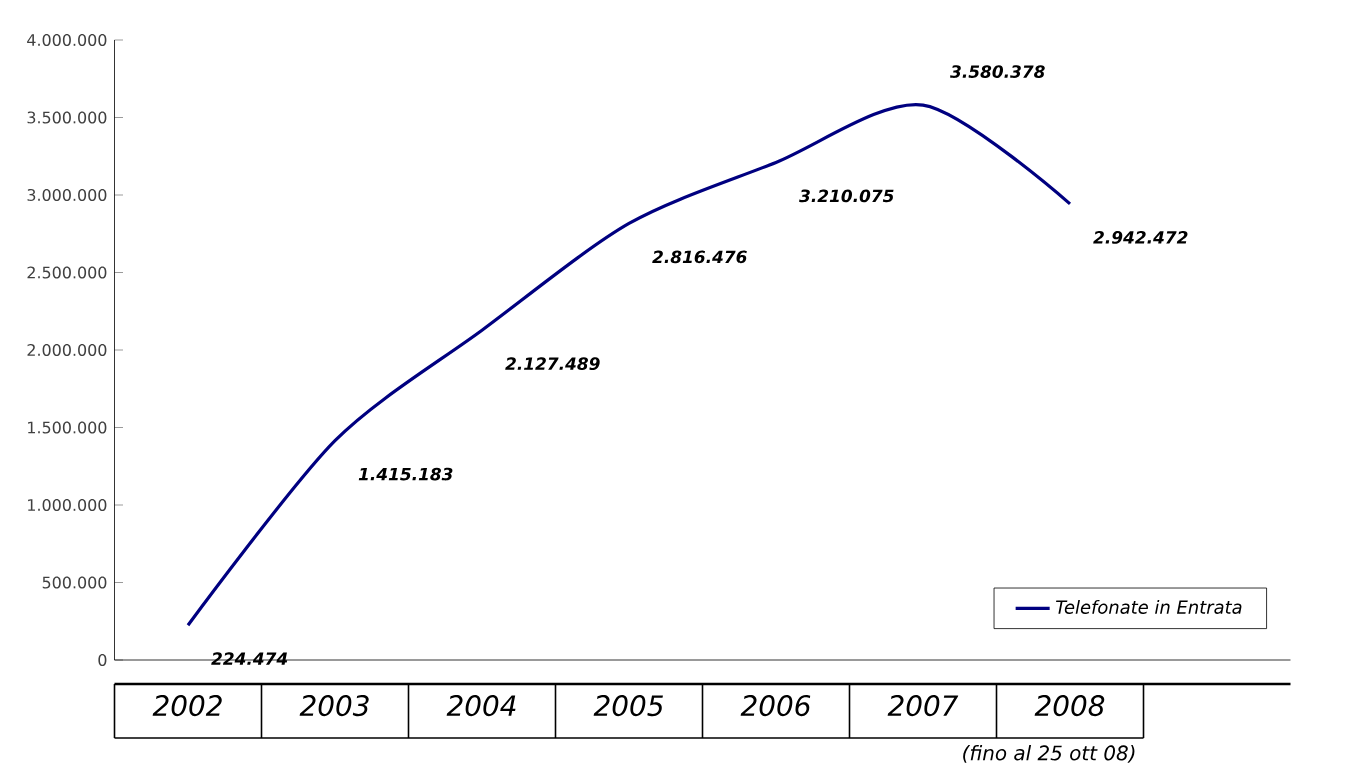  I want to click on y-tick-label: 1.000.000, so click(67, 505).